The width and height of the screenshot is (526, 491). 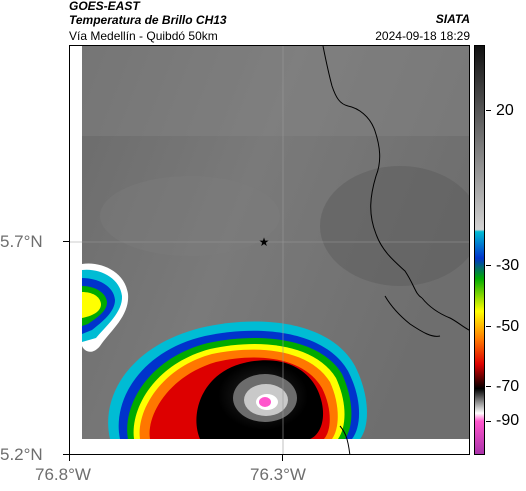 What do you see at coordinates (508, 265) in the screenshot?
I see `colorbar-label-minus30: -30` at bounding box center [508, 265].